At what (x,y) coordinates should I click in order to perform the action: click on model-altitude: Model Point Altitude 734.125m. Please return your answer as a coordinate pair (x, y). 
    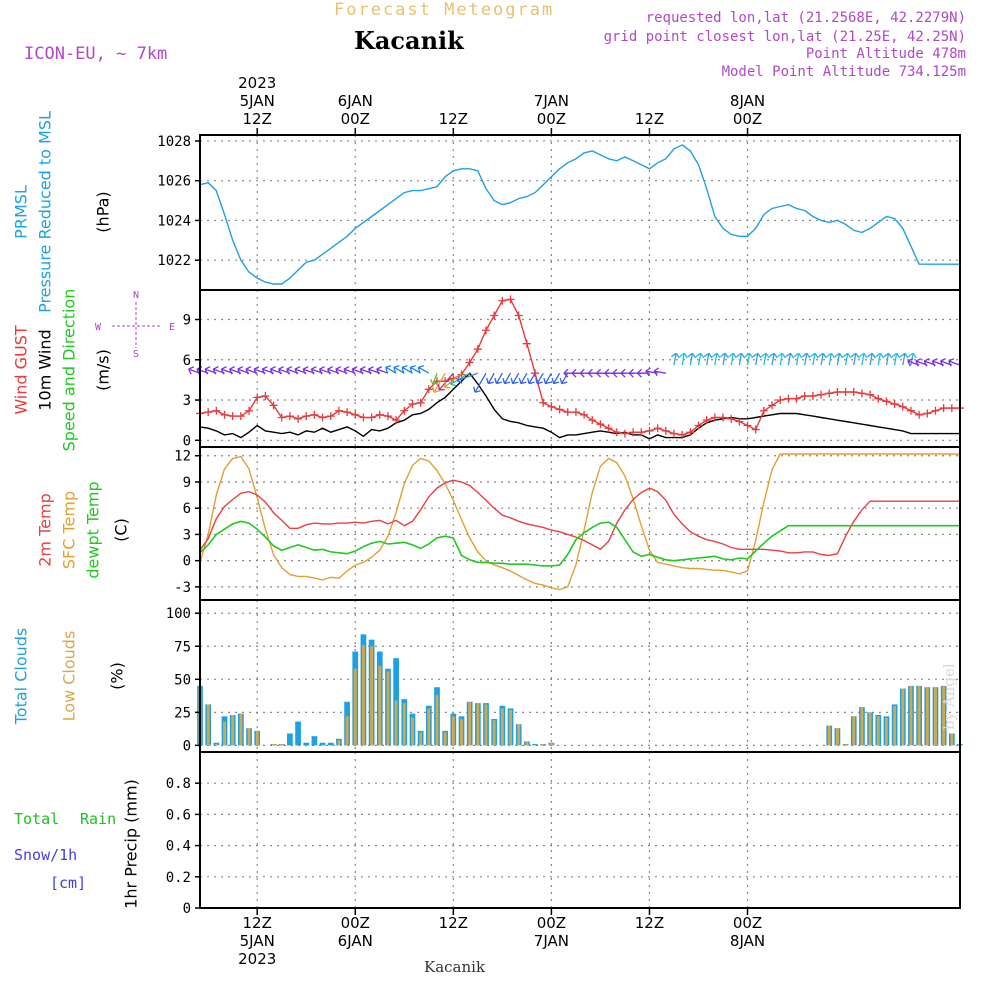
    Looking at the image, I should click on (843, 72).